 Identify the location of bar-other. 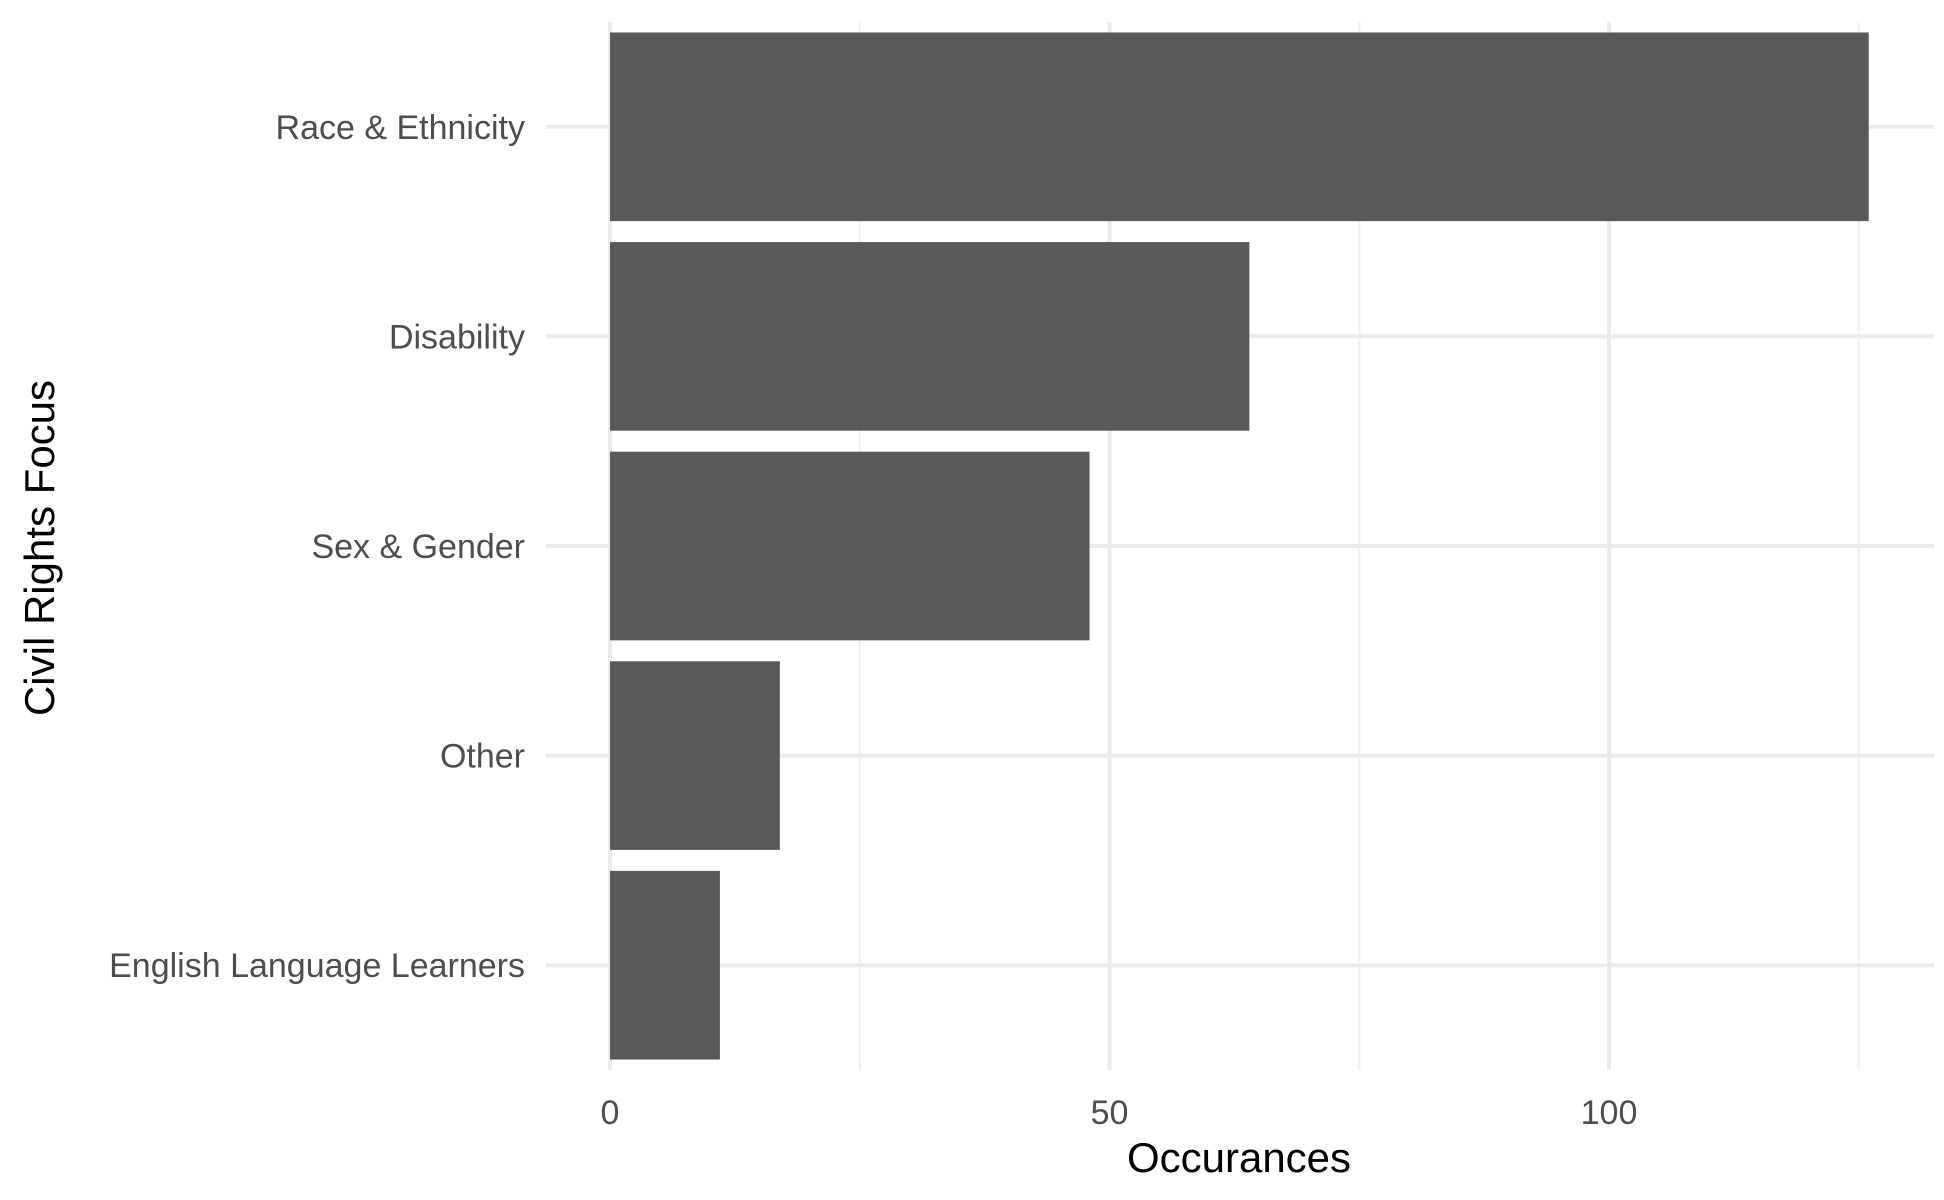
(695, 755).